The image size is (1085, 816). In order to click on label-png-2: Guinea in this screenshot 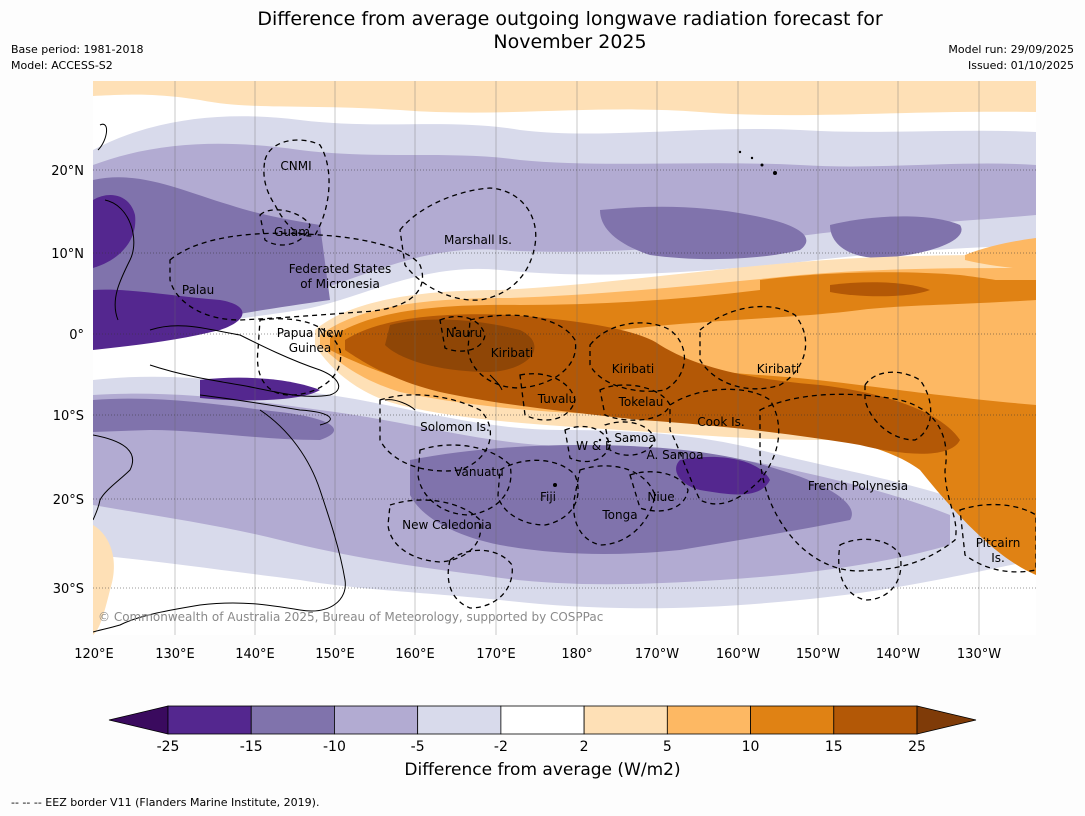, I will do `click(310, 348)`.